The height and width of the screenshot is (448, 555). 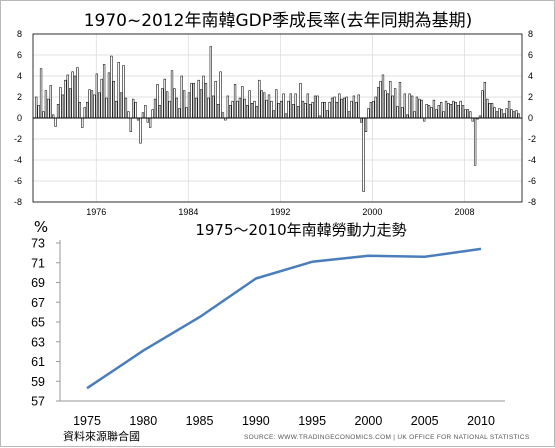 I want to click on gdp-x-ticks: 1976 1984 1992 2000 2008, so click(x=280, y=212).